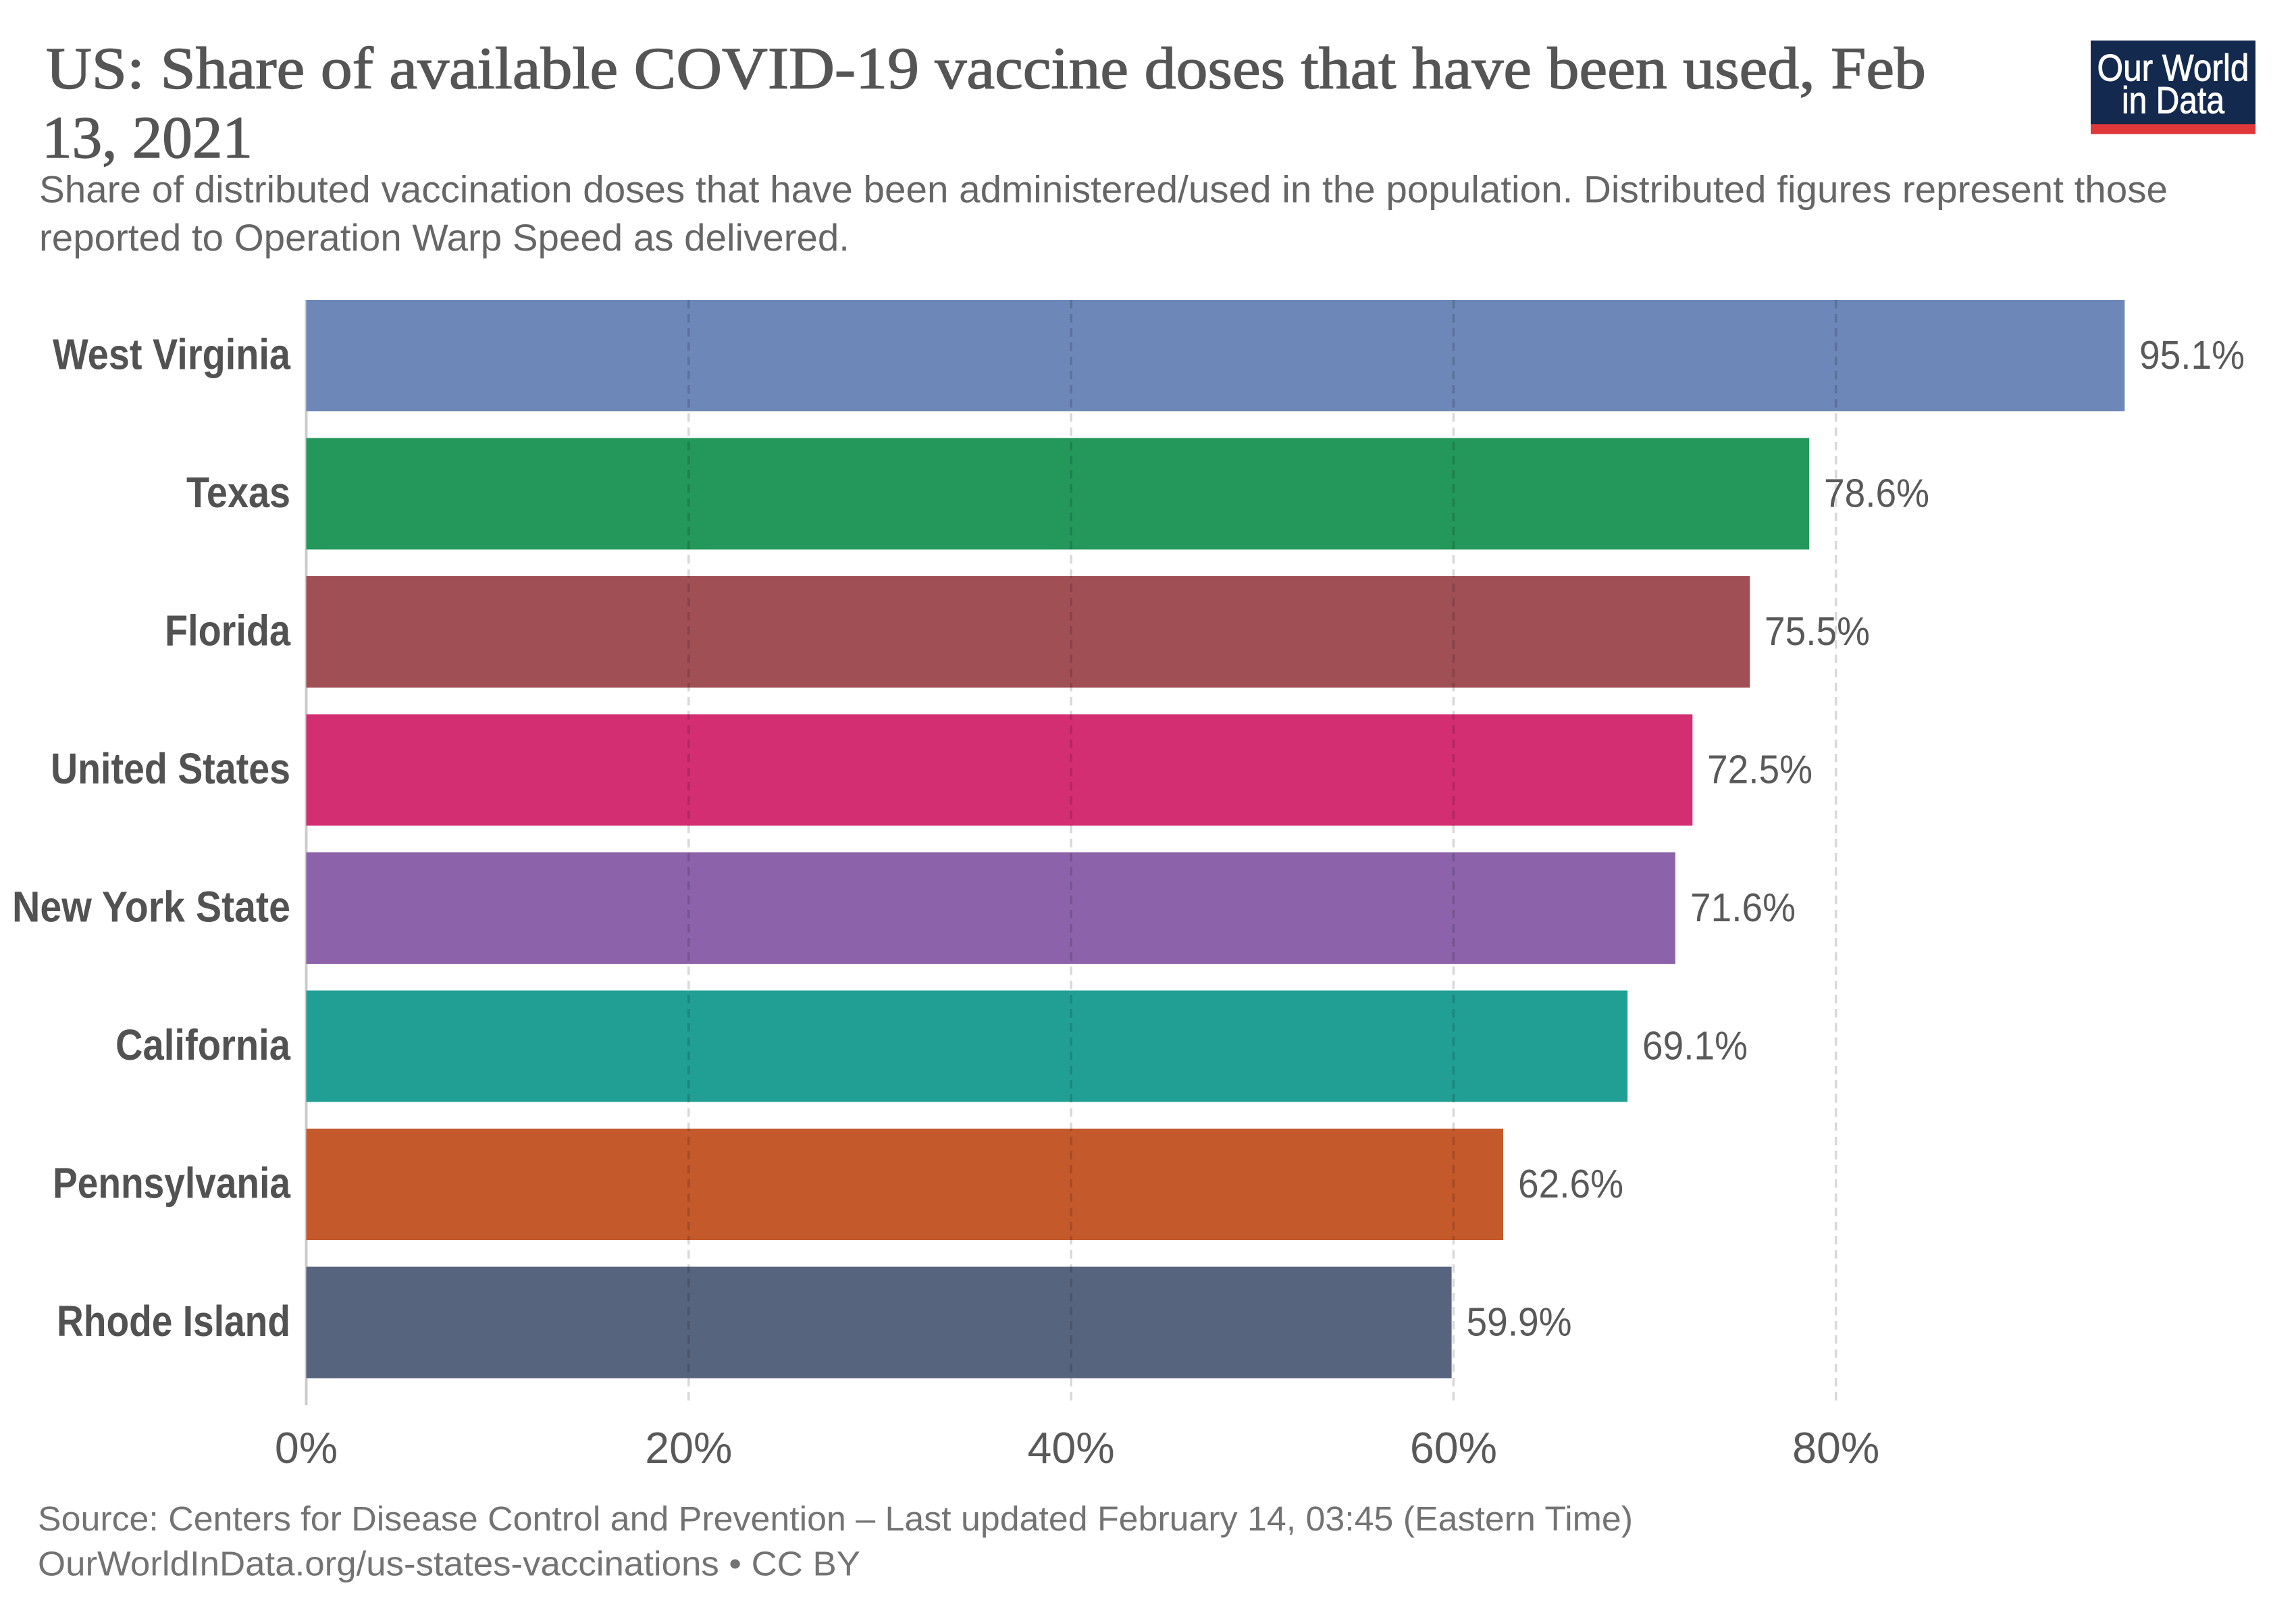 The height and width of the screenshot is (1621, 2296). What do you see at coordinates (688, 1448) in the screenshot?
I see `svg-text: 20%` at bounding box center [688, 1448].